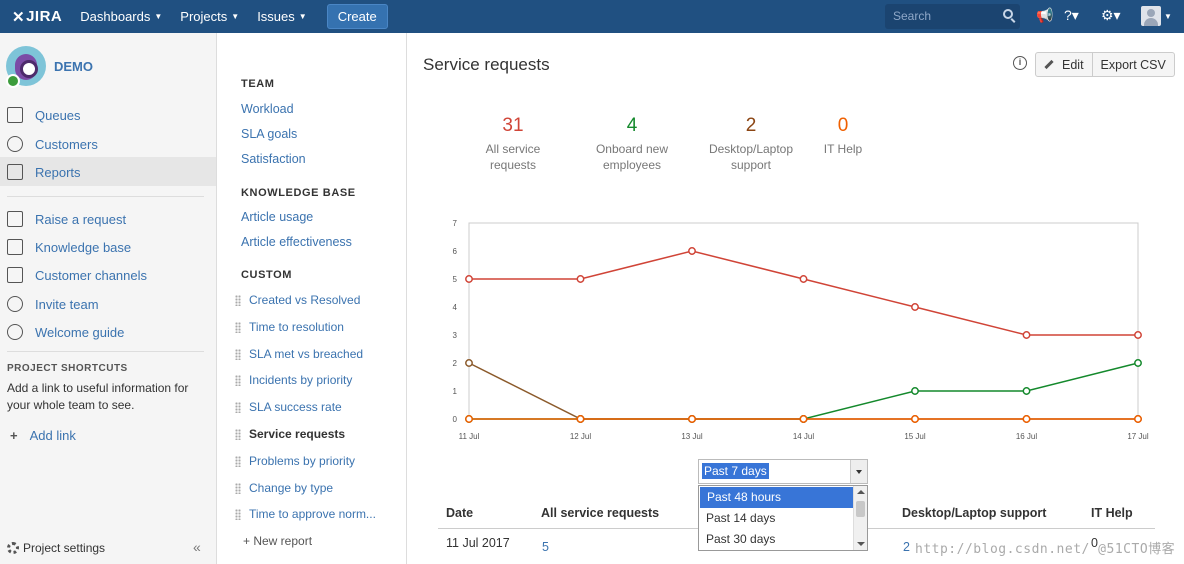 This screenshot has width=1184, height=564. What do you see at coordinates (906, 547) in the screenshot?
I see `table-cell-desktop-laptop-support: 2` at bounding box center [906, 547].